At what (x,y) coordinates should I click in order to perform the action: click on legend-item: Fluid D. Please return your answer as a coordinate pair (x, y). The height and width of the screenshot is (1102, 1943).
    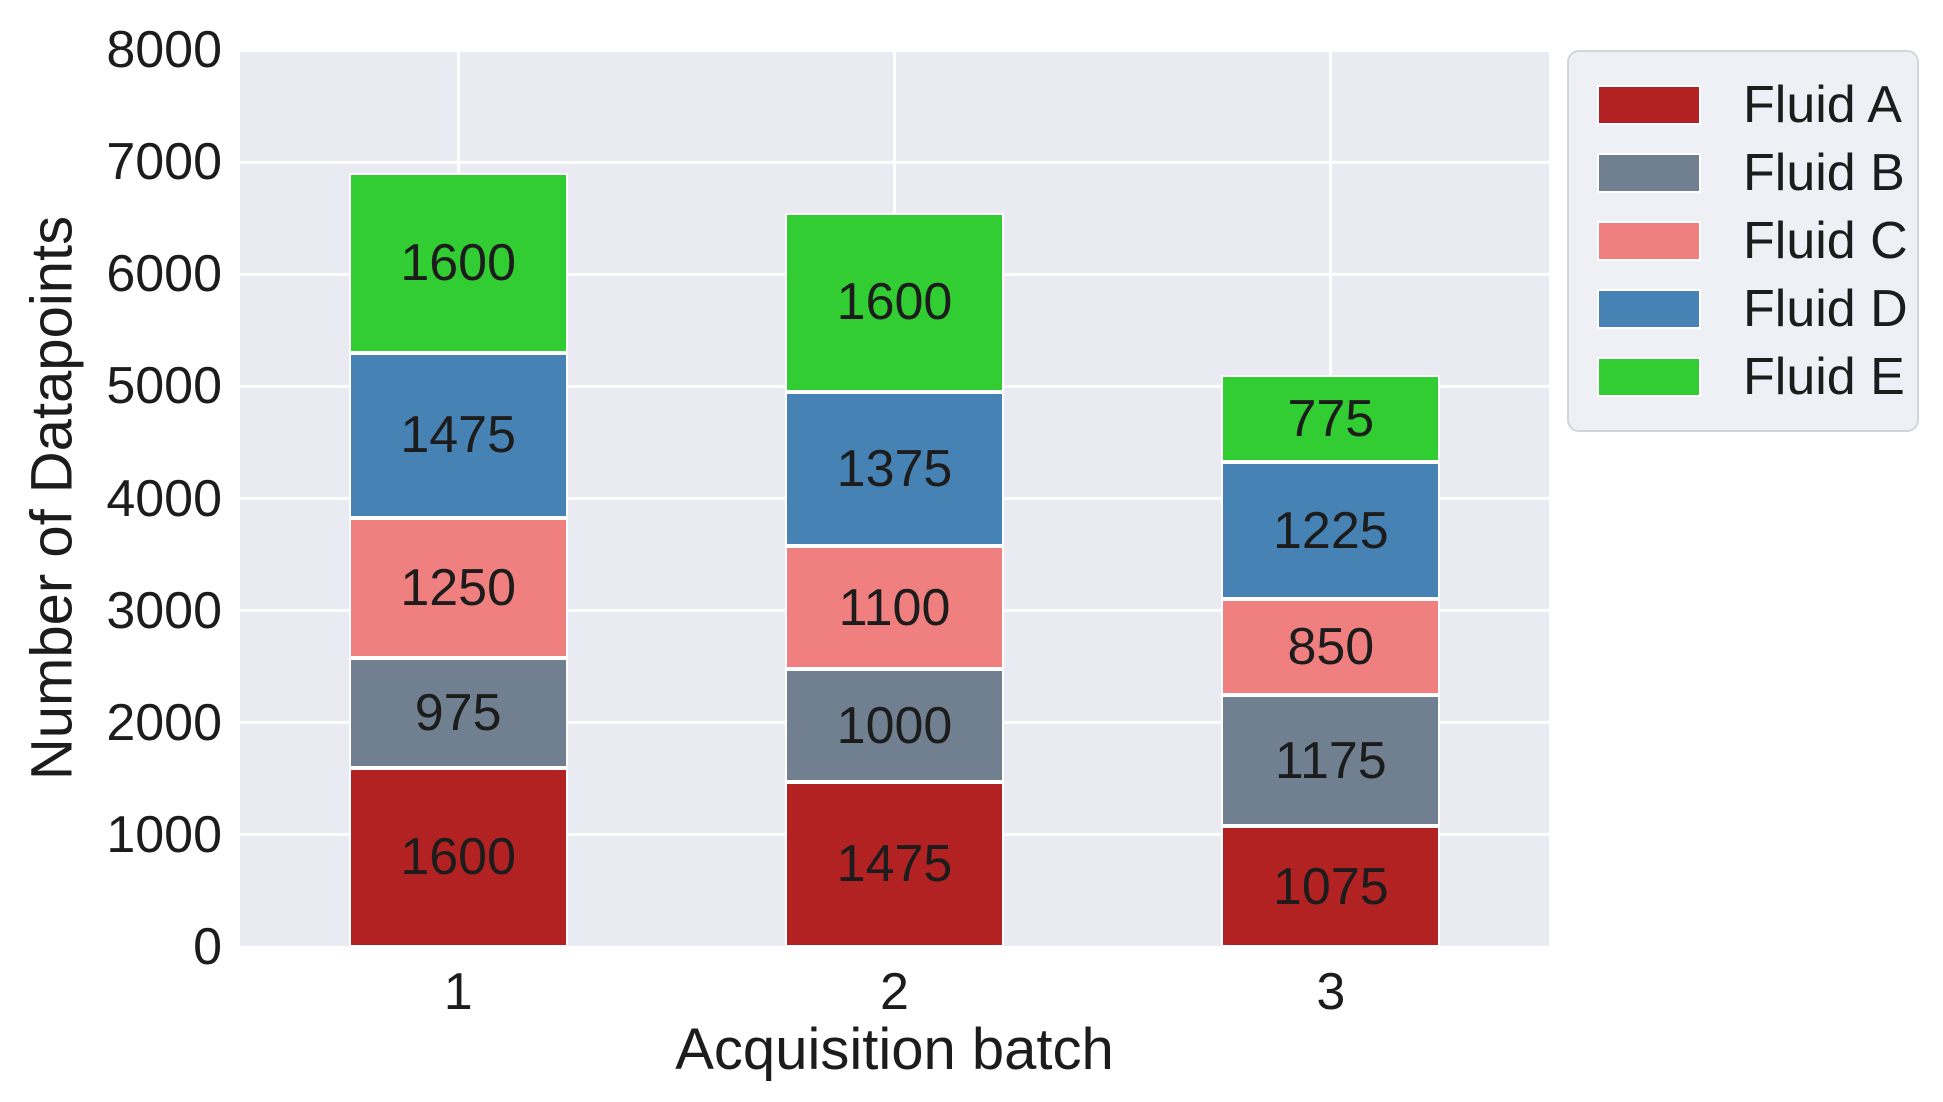
    Looking at the image, I should click on (1752, 309).